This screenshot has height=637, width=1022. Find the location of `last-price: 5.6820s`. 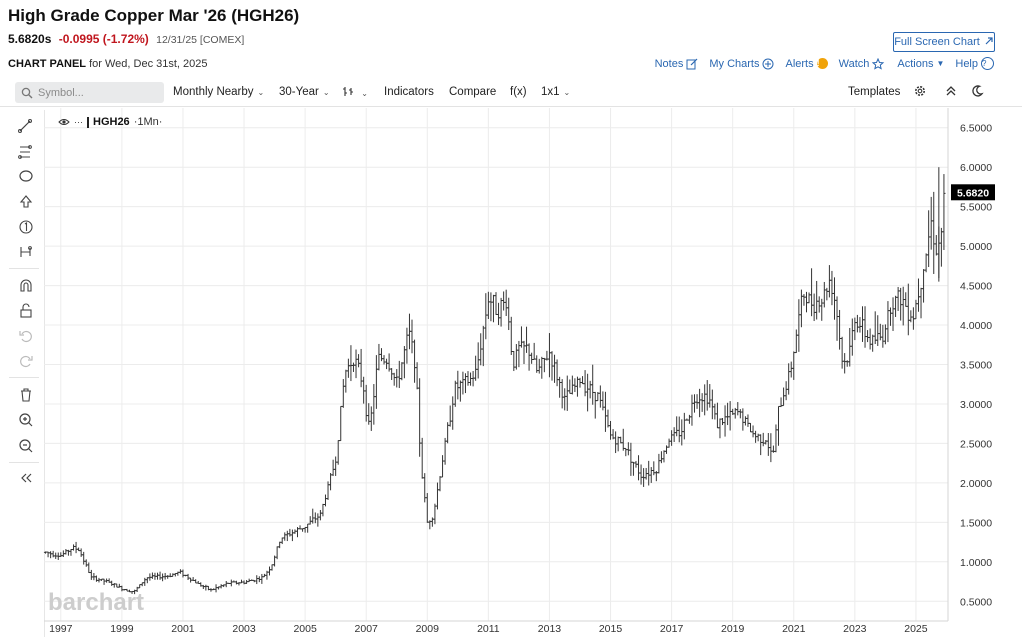

last-price: 5.6820s is located at coordinates (30, 39).